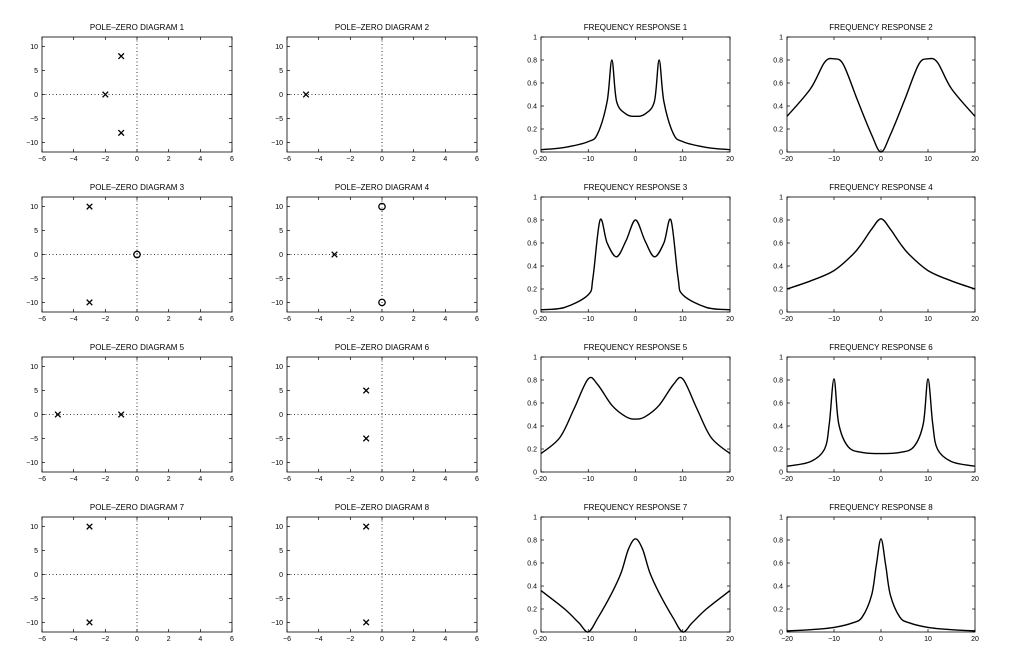 This screenshot has width=1024, height=670. Describe the element at coordinates (137, 27) in the screenshot. I see `panel-title: POLE–ZERO DIAGRAM 1` at that location.